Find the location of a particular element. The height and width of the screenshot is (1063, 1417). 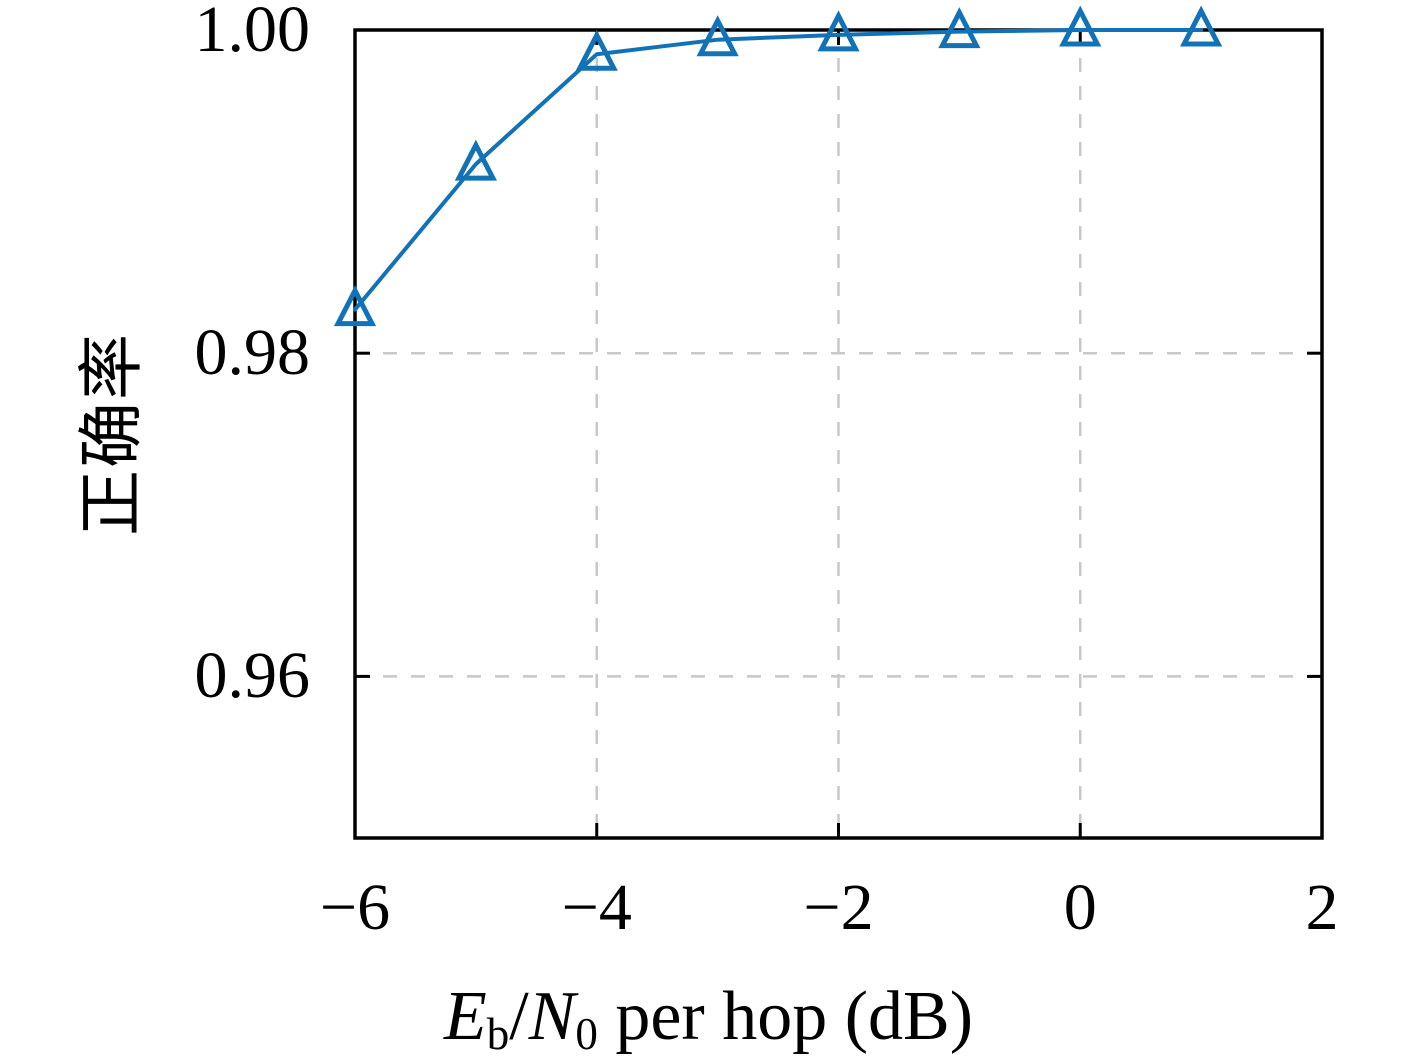

x-axis-title-slash: / is located at coordinates (519, 1016).